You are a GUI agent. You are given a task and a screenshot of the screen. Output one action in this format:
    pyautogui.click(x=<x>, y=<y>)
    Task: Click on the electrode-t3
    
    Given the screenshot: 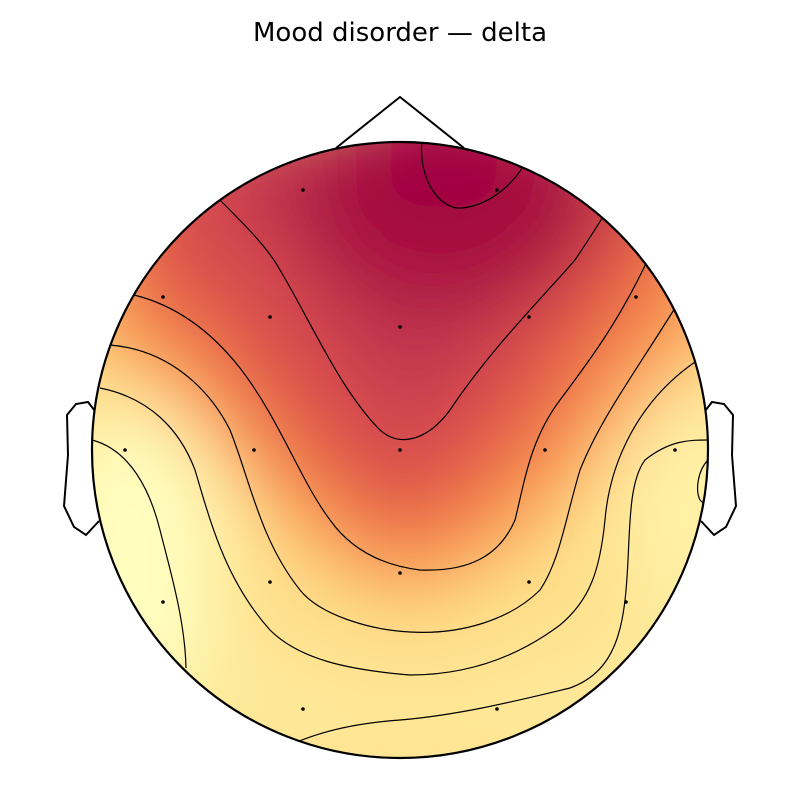 What is the action you would take?
    pyautogui.click(x=125, y=450)
    